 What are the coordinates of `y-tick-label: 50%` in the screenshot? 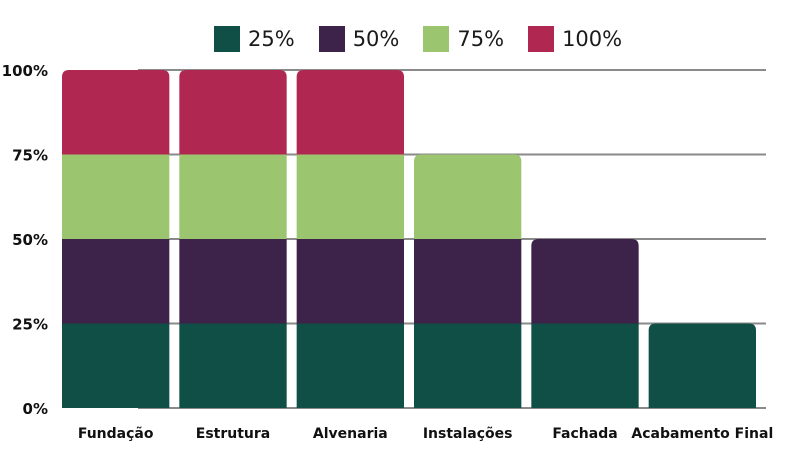 It's located at (30, 240).